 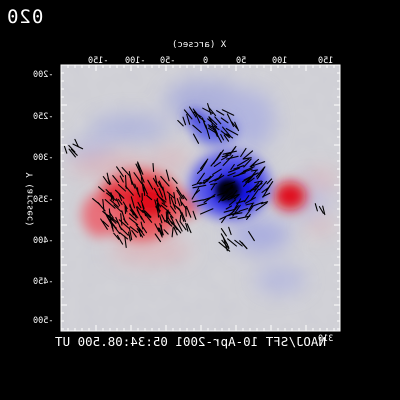 What do you see at coordinates (43, 241) in the screenshot?
I see `y-tick-label: -400` at bounding box center [43, 241].